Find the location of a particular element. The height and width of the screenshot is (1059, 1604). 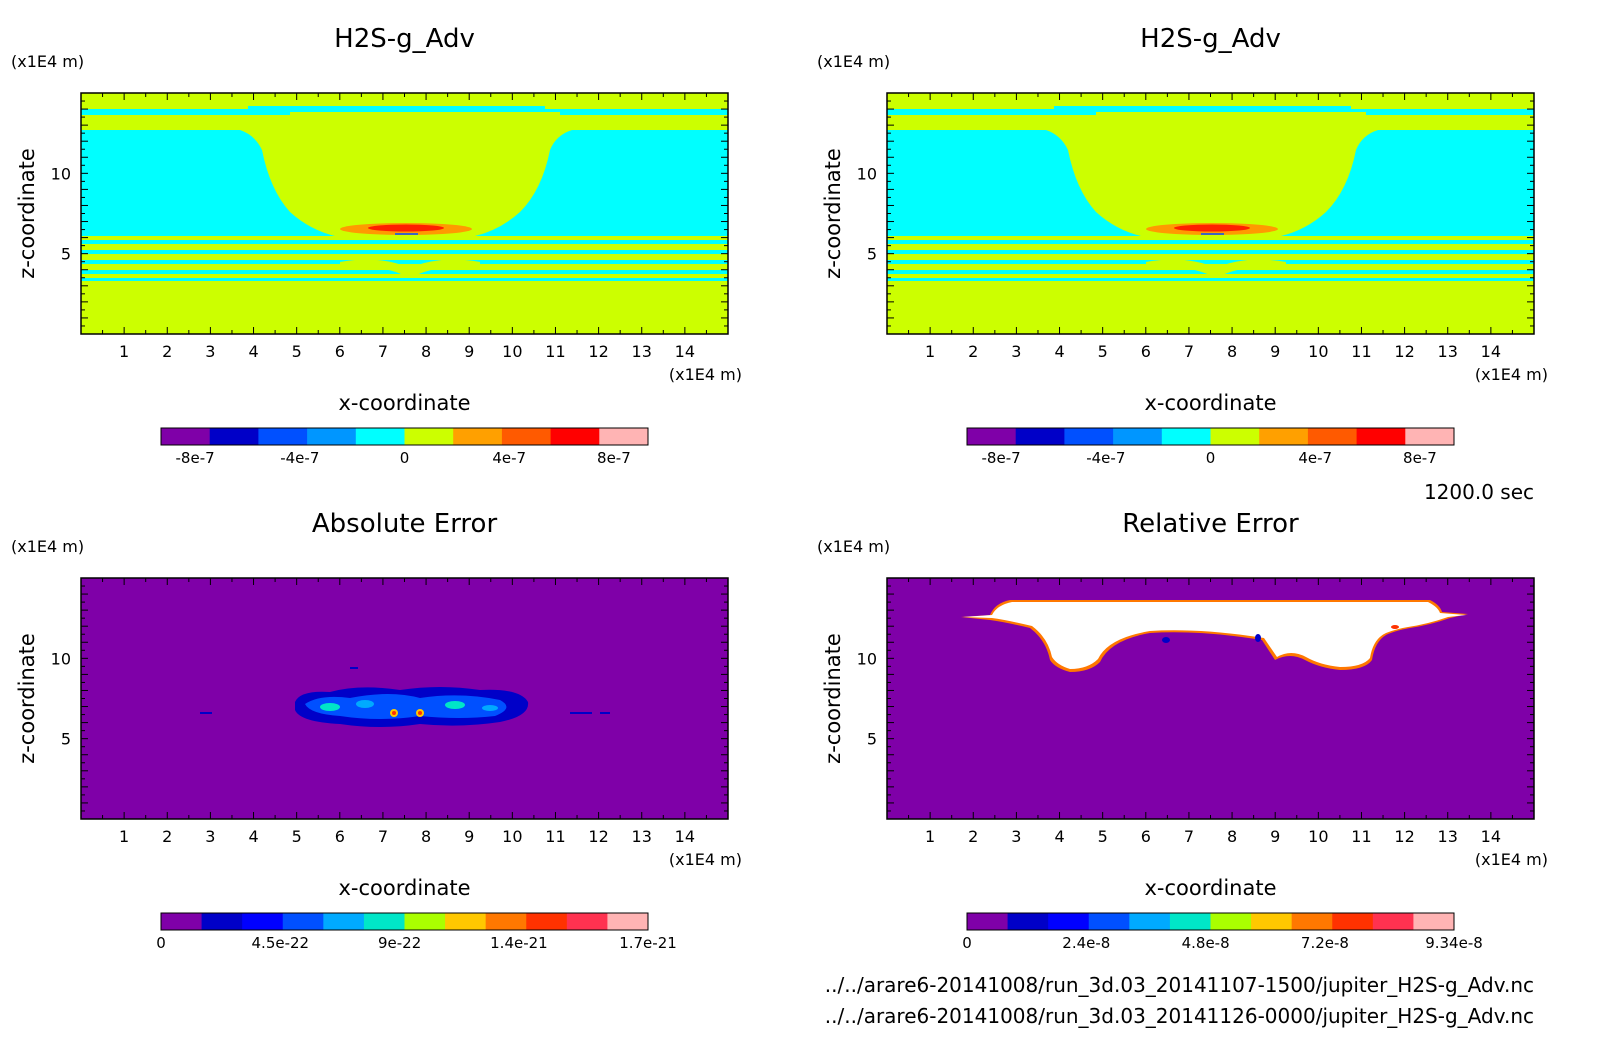

panel3-x-tick-label: 9 is located at coordinates (469, 836).